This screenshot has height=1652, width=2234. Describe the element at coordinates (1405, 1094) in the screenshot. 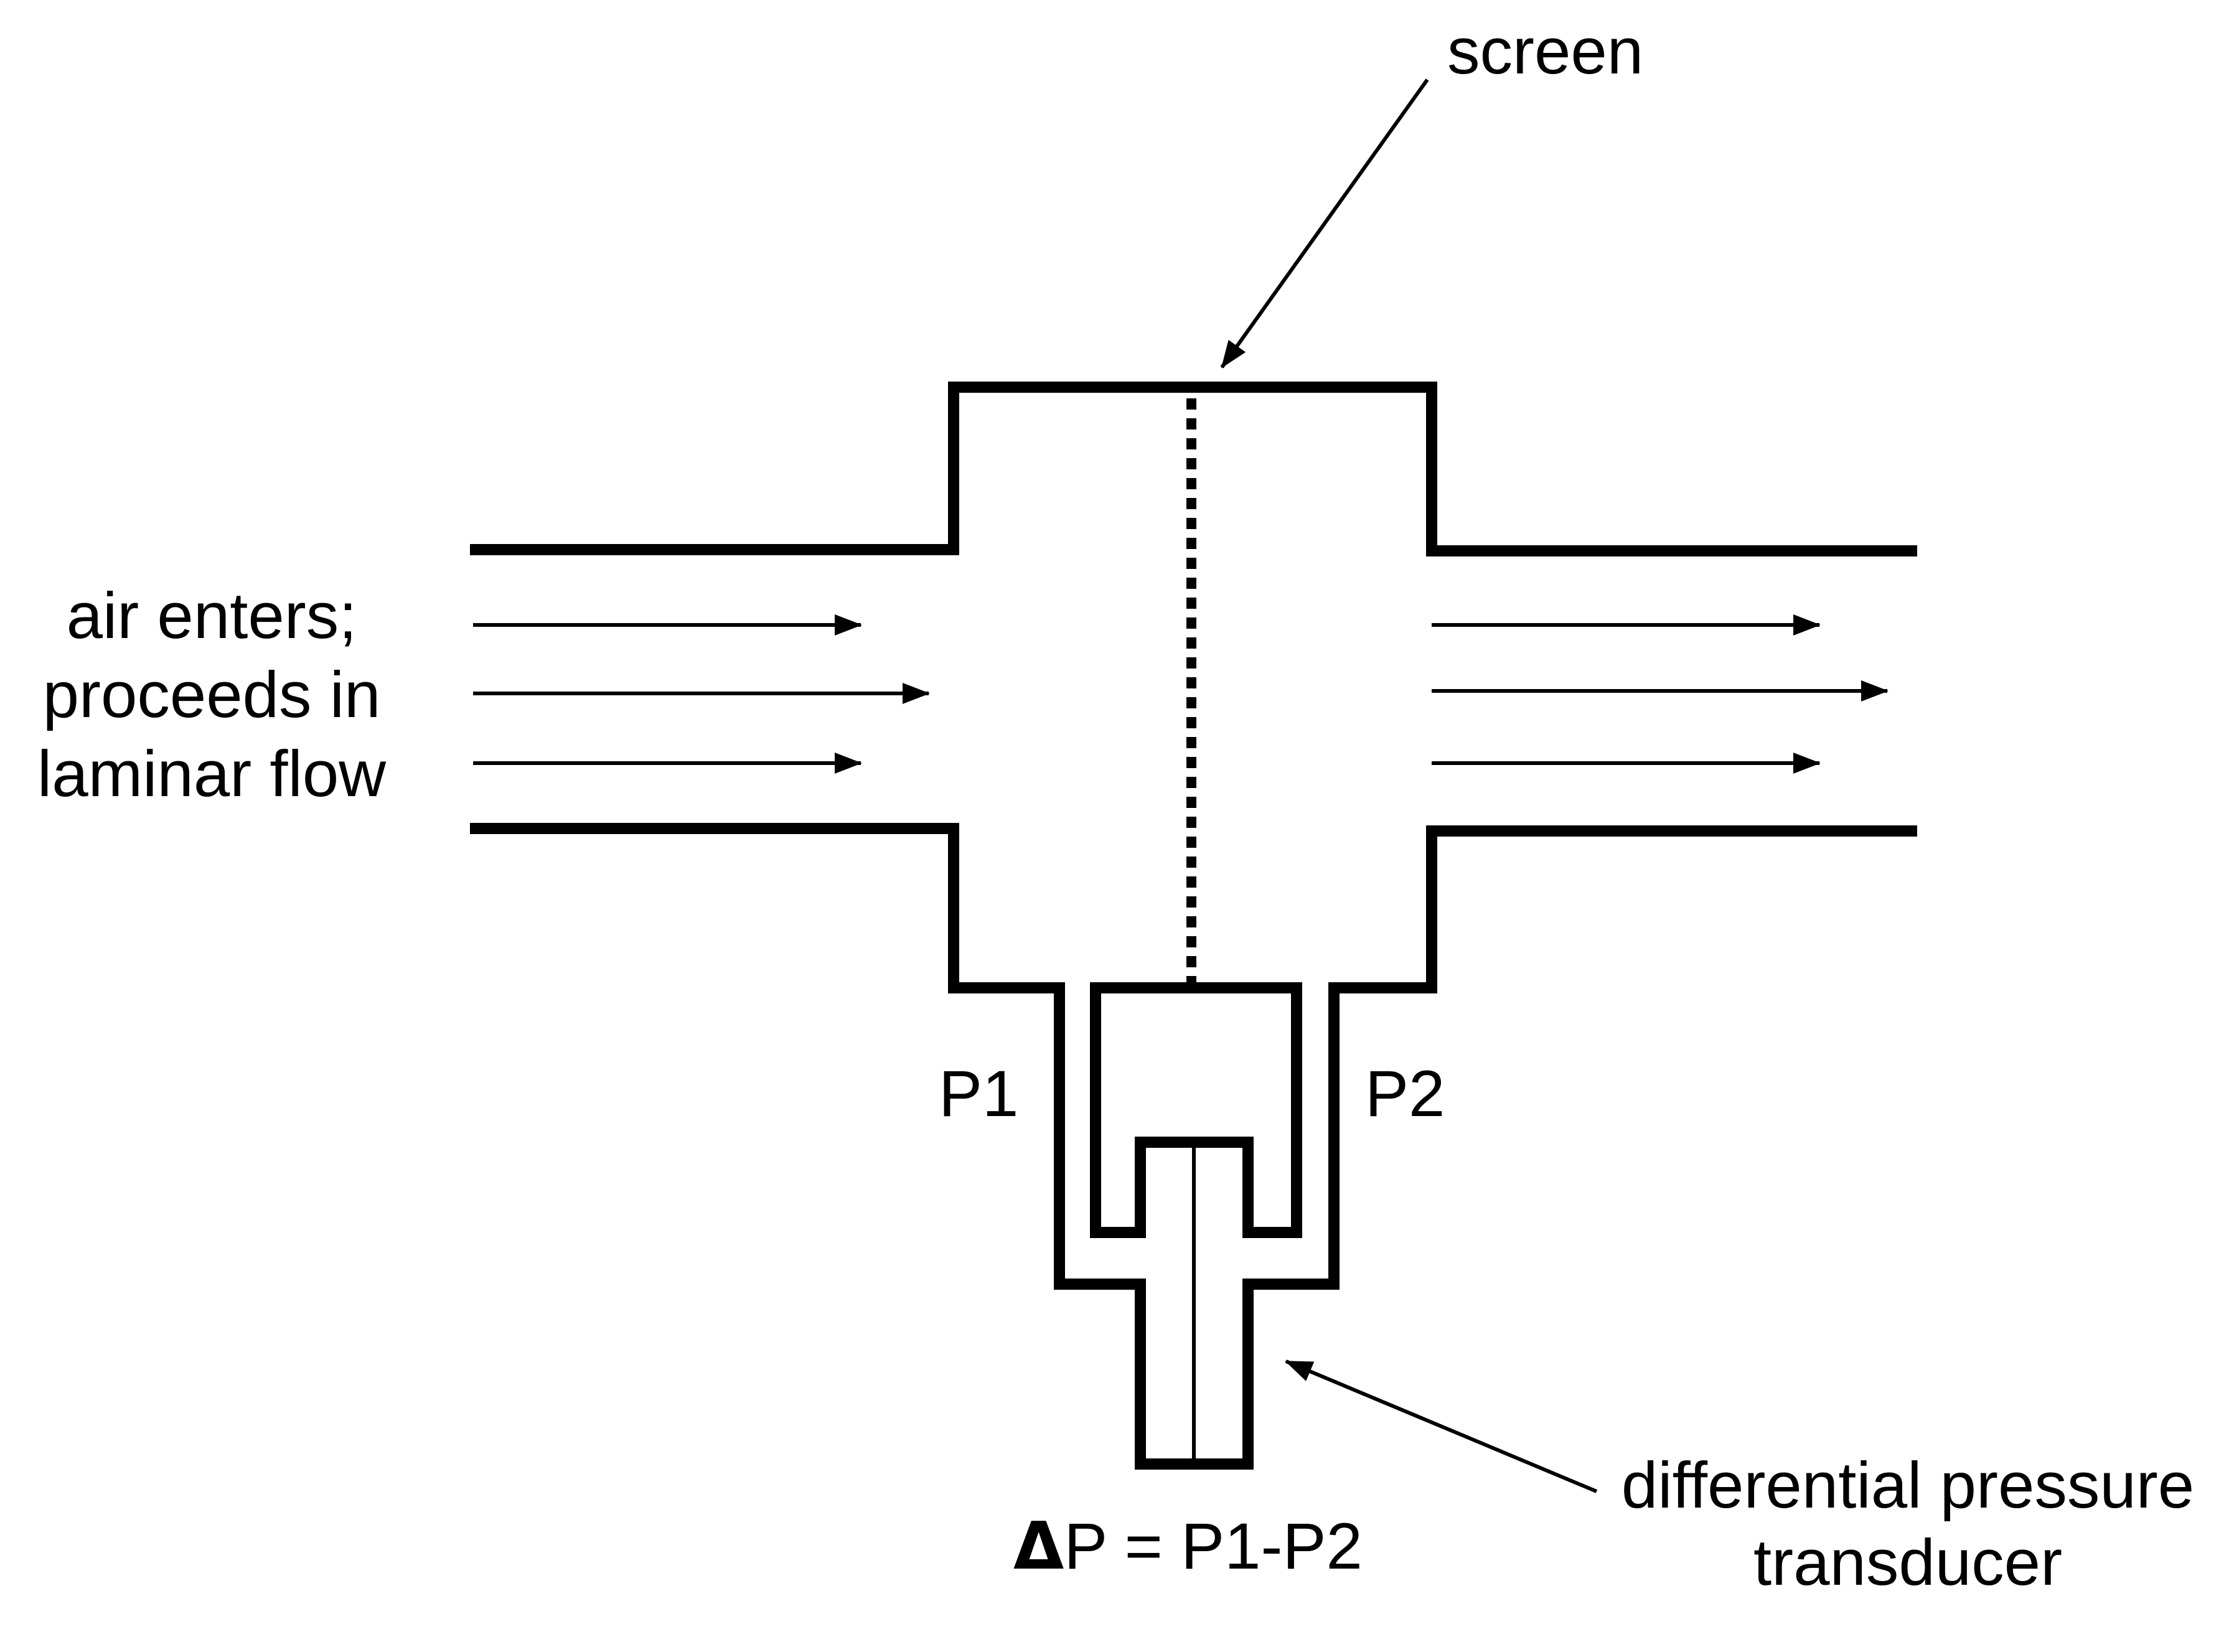

I see `p2-label: P2` at that location.